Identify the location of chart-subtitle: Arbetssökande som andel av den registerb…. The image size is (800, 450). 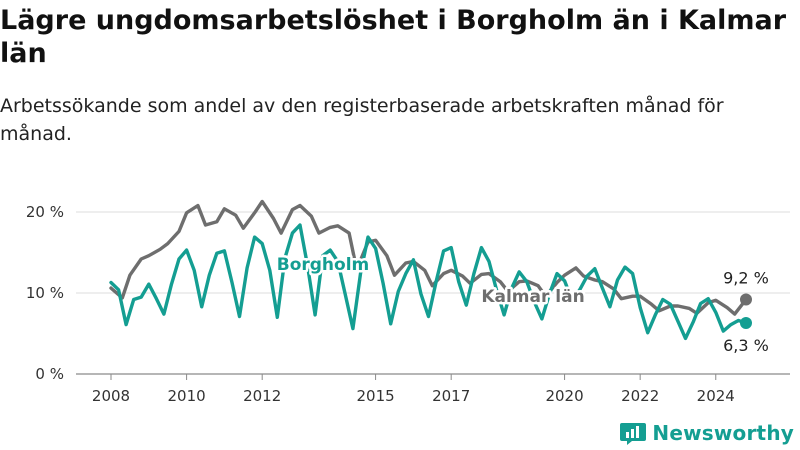
(362, 120).